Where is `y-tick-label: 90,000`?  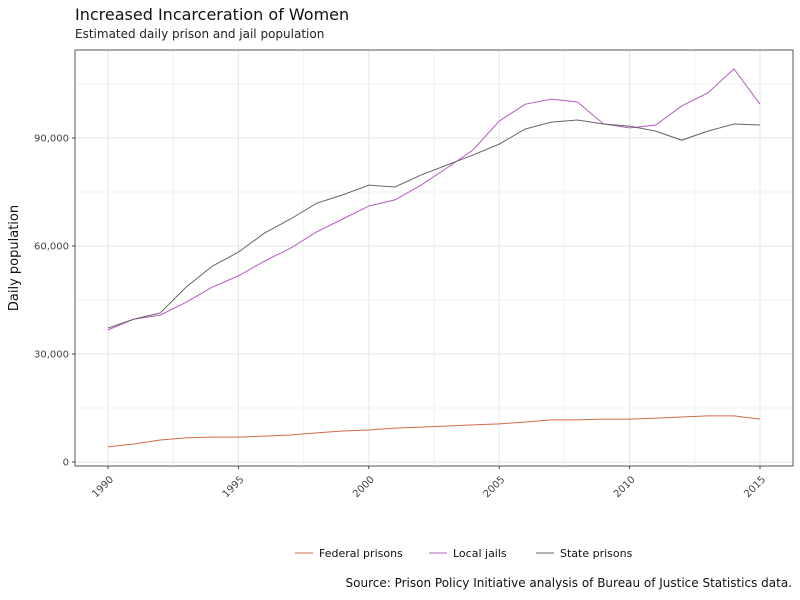 y-tick-label: 90,000 is located at coordinates (51, 139).